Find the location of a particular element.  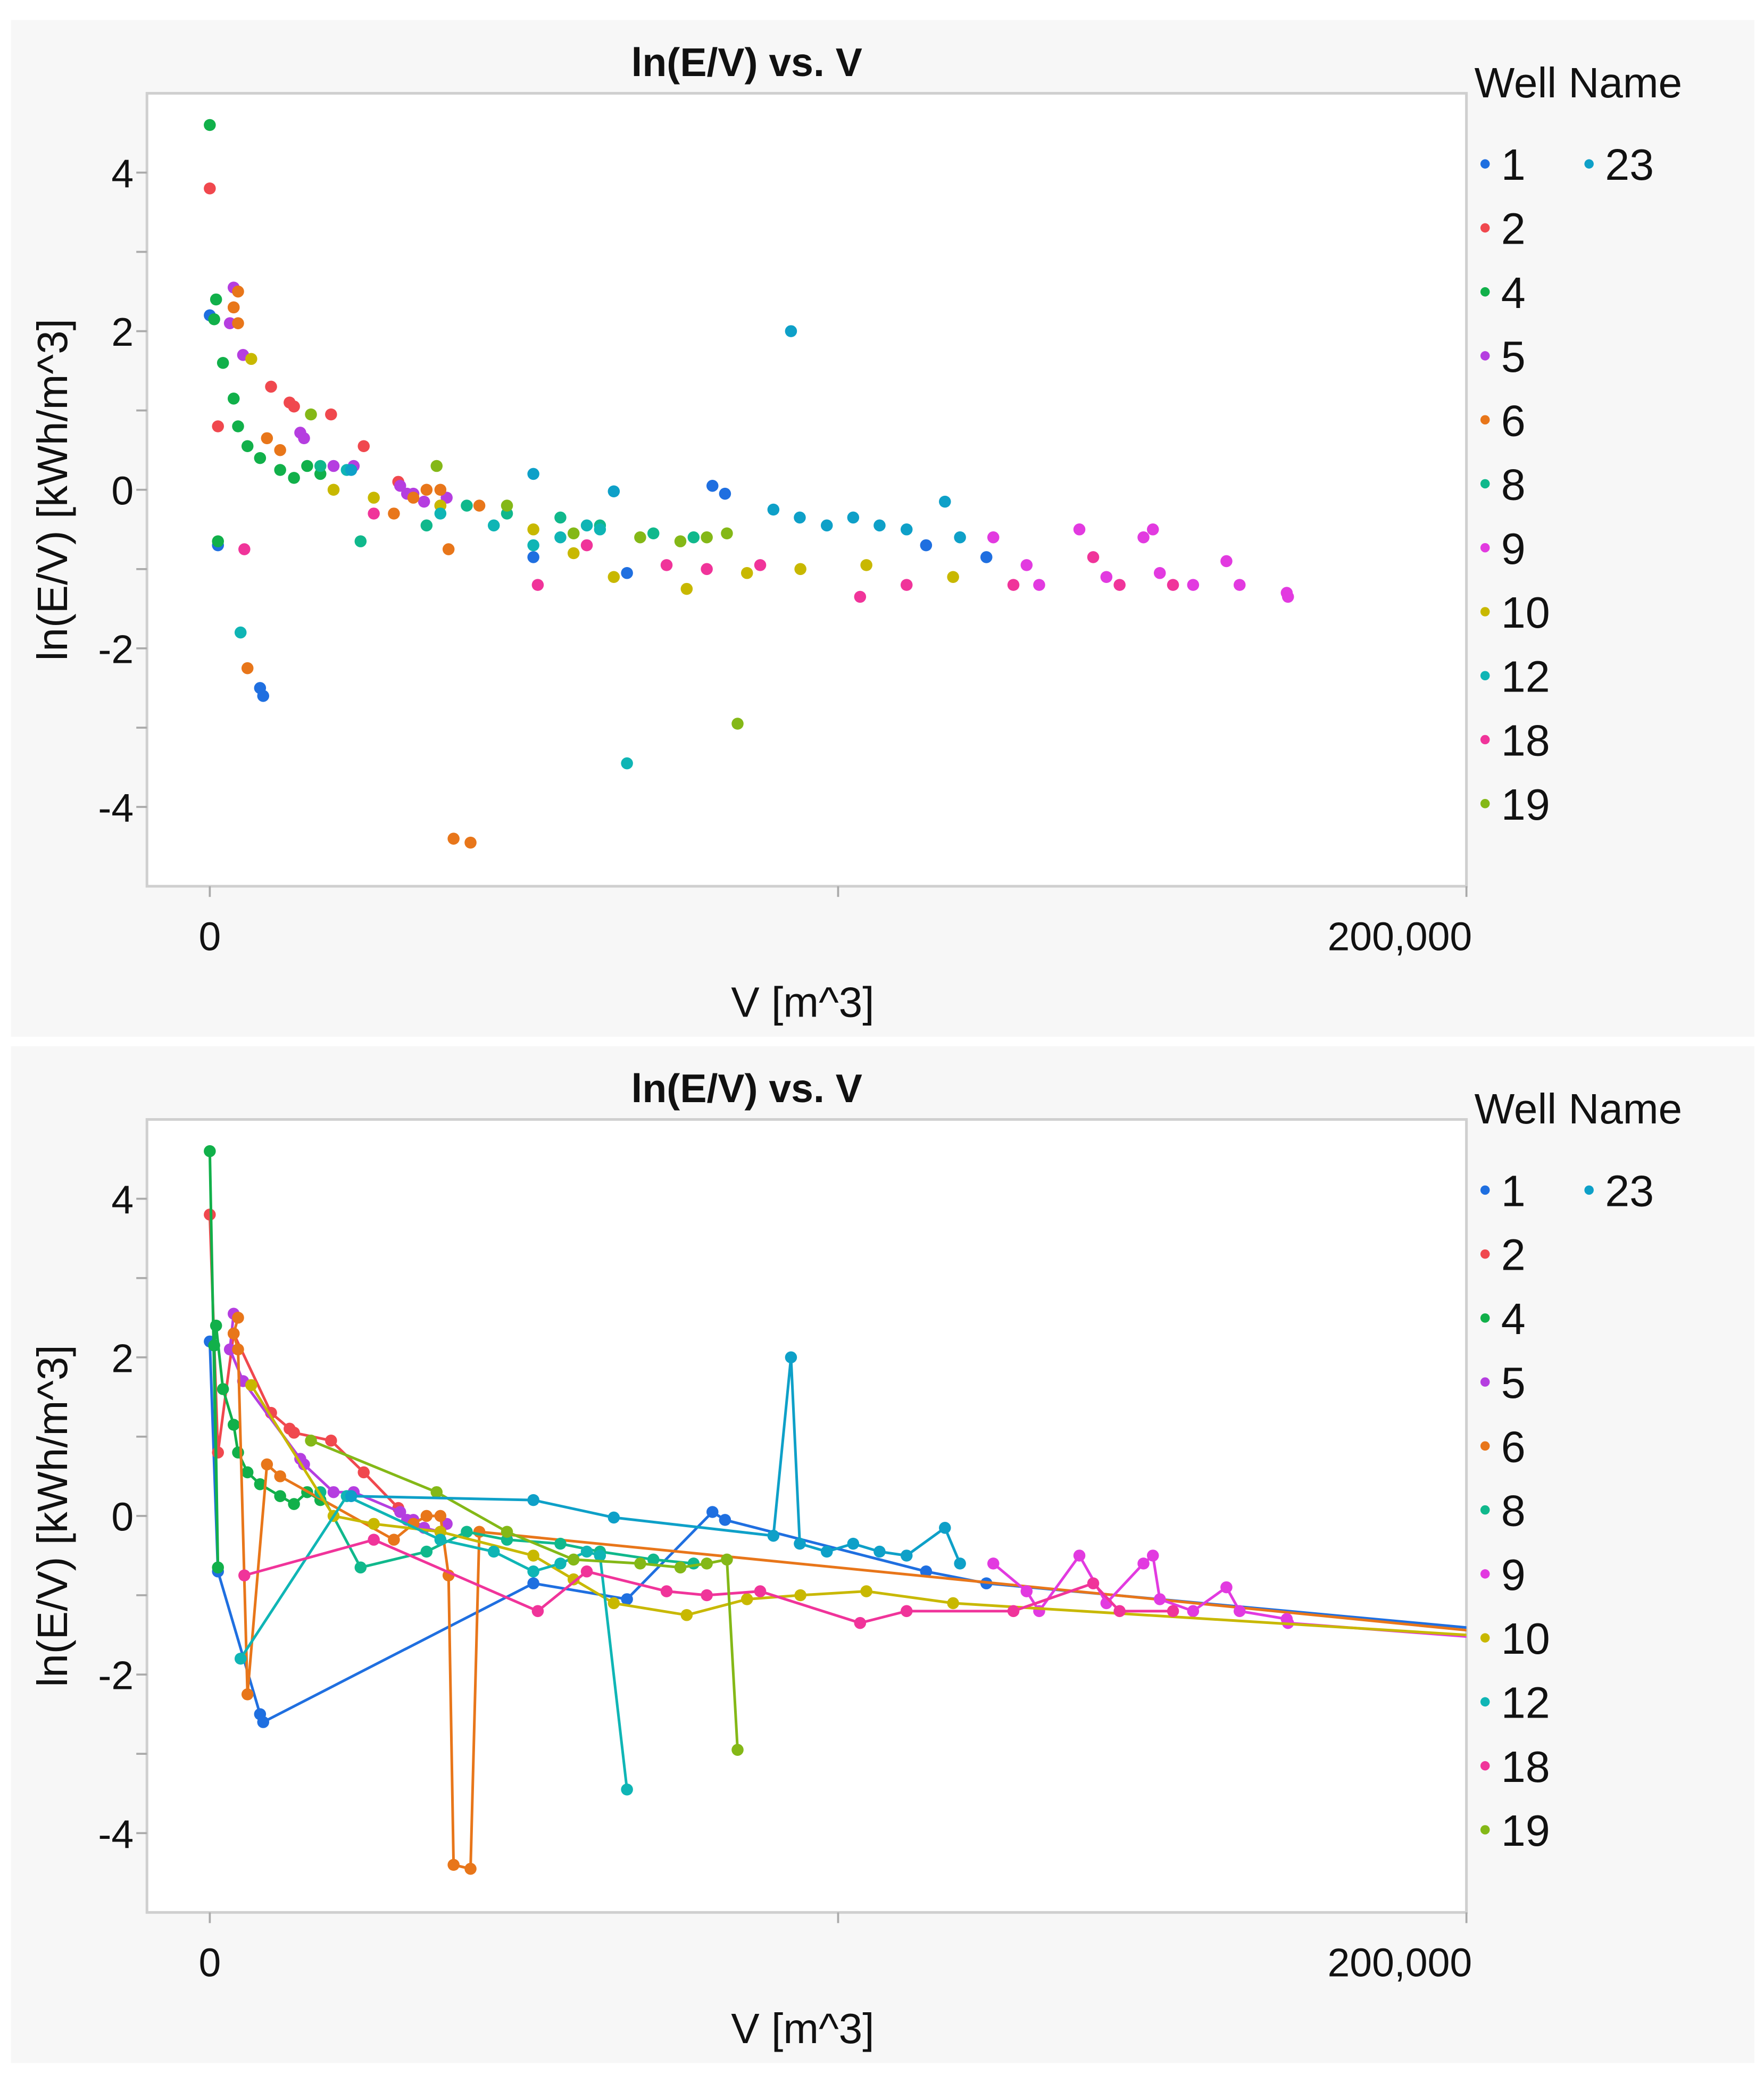

y-tick-label: -4 is located at coordinates (116, 1834).